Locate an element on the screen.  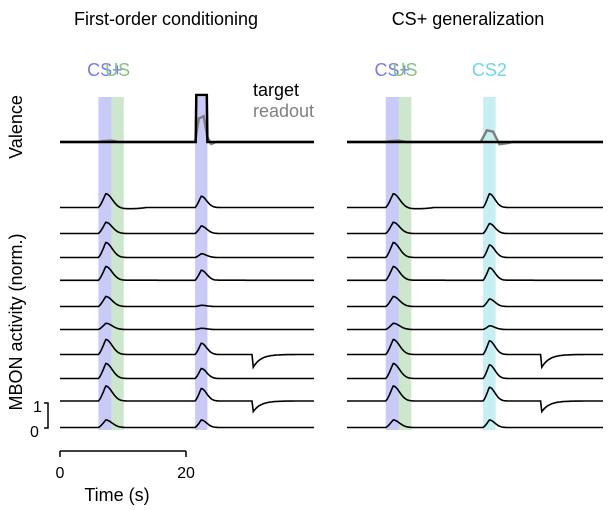
stimulus-label-cs-plus-1: CS+ is located at coordinates (393, 70).